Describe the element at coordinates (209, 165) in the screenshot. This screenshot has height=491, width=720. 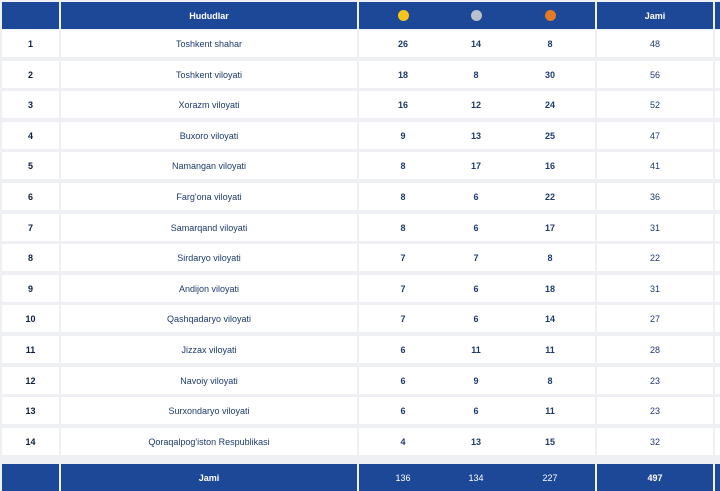
I see `region-cell: Namangan viloyati` at that location.